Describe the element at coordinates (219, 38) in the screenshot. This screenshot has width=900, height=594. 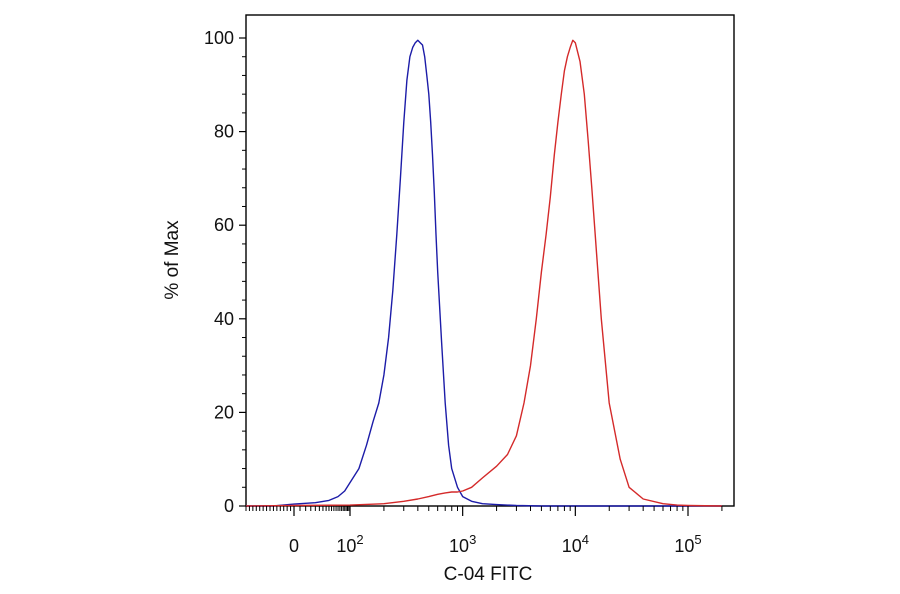
I see `y-tick-label: 100` at that location.